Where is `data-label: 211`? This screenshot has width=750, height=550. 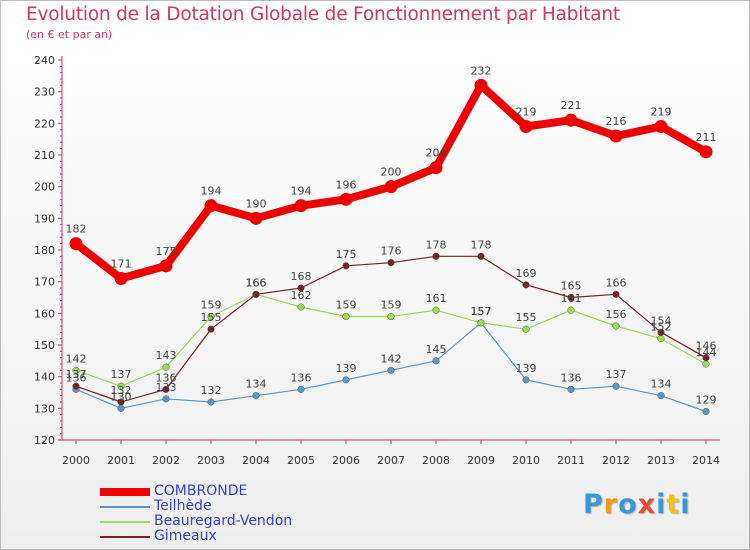 data-label: 211 is located at coordinates (706, 137).